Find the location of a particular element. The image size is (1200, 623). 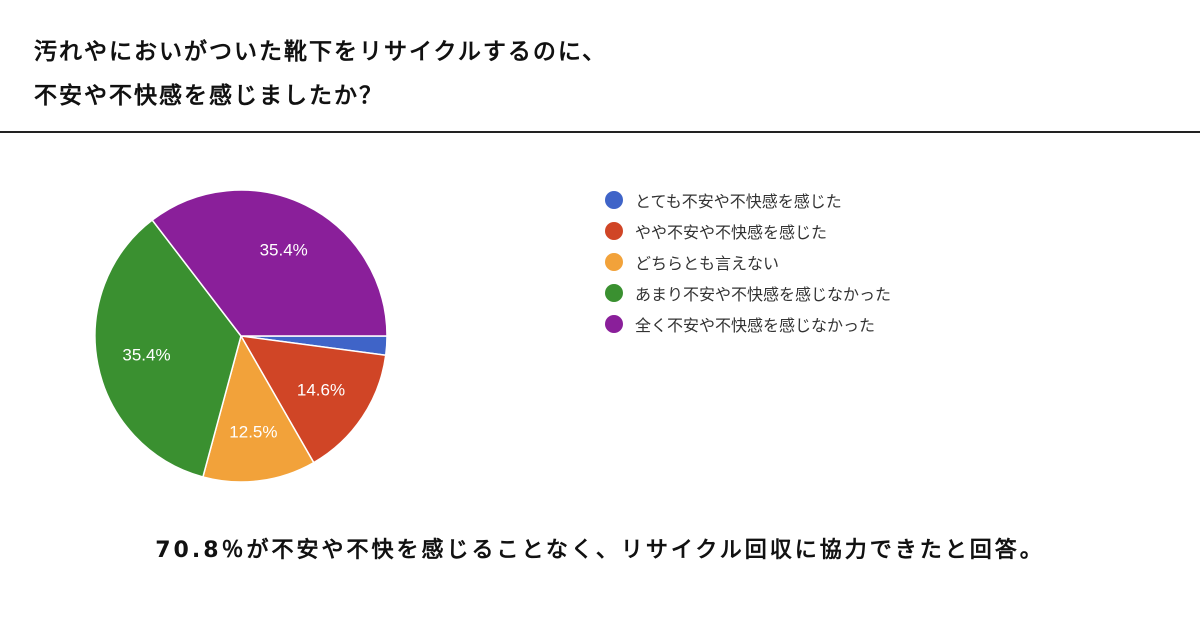

legend-label: どちらとも言えない is located at coordinates (707, 263).